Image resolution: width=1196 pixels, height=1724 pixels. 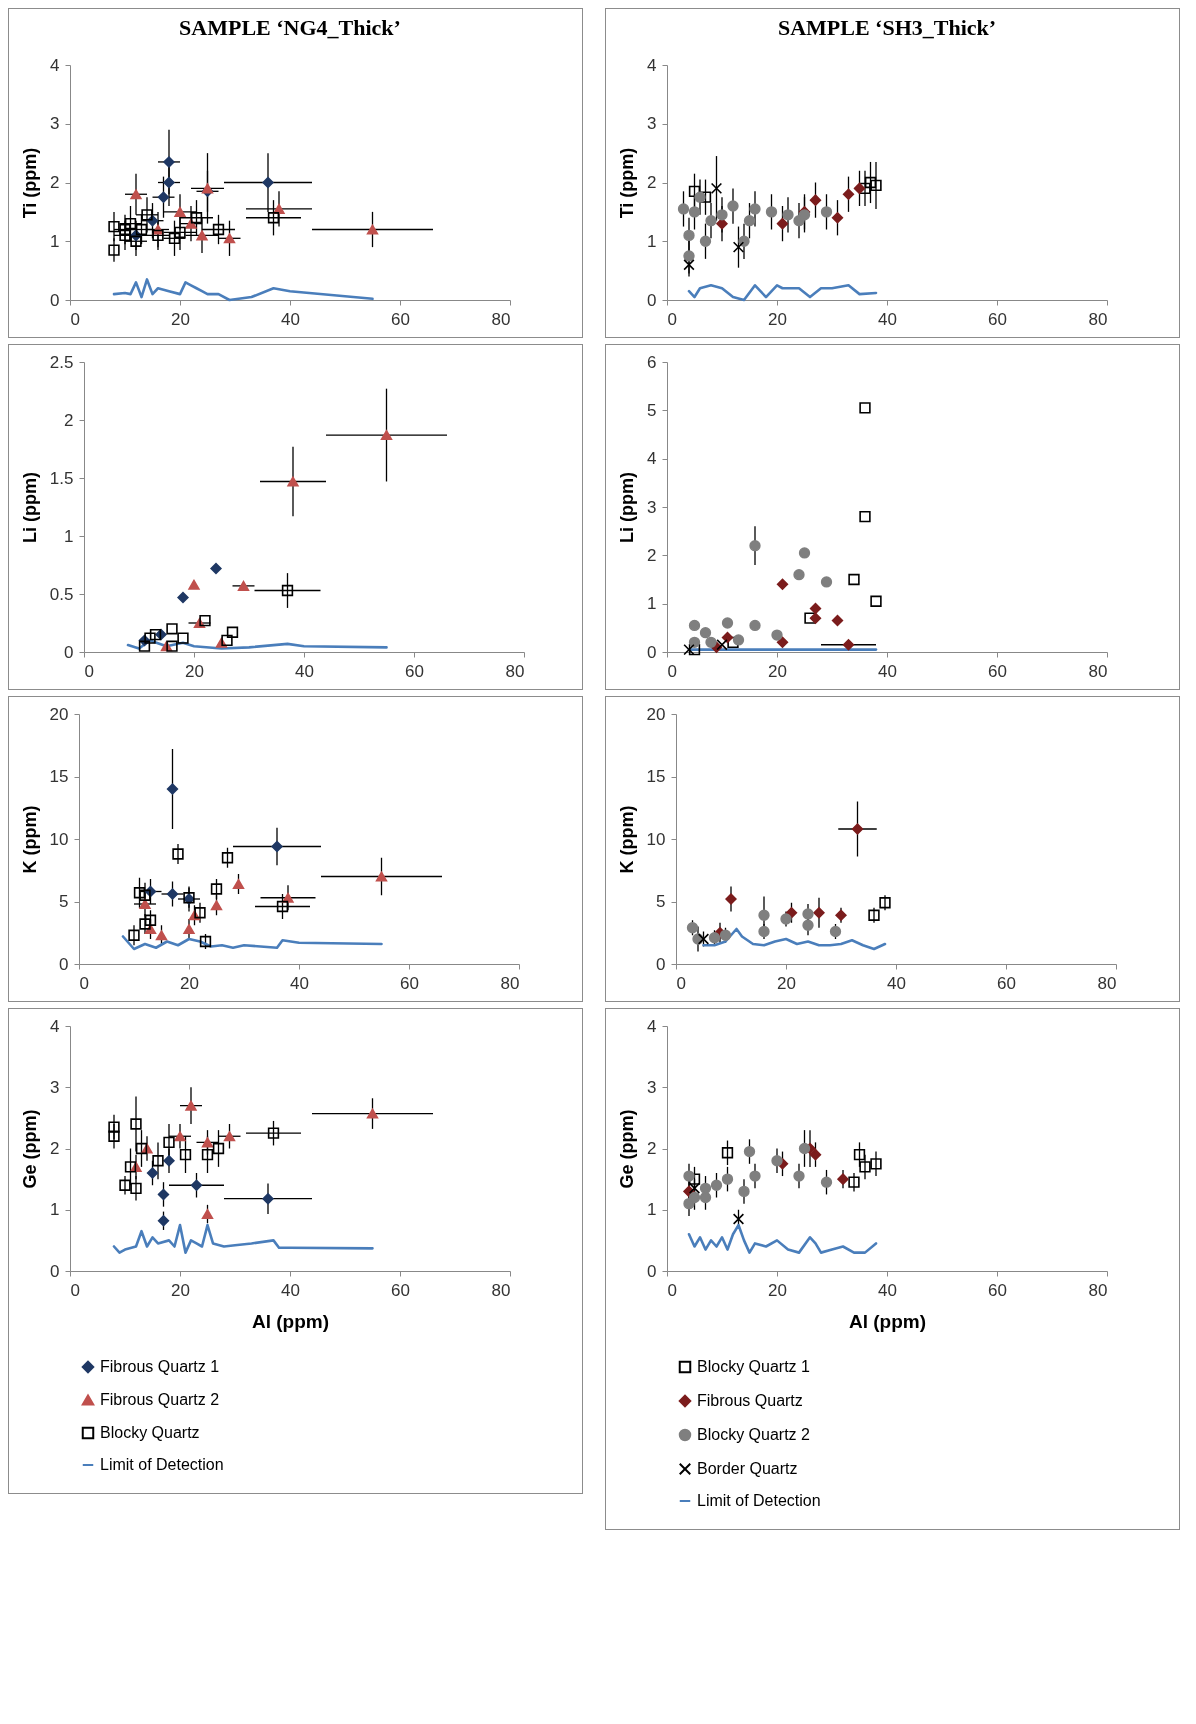 What do you see at coordinates (652, 362) in the screenshot?
I see `y-tick-label: 6` at bounding box center [652, 362].